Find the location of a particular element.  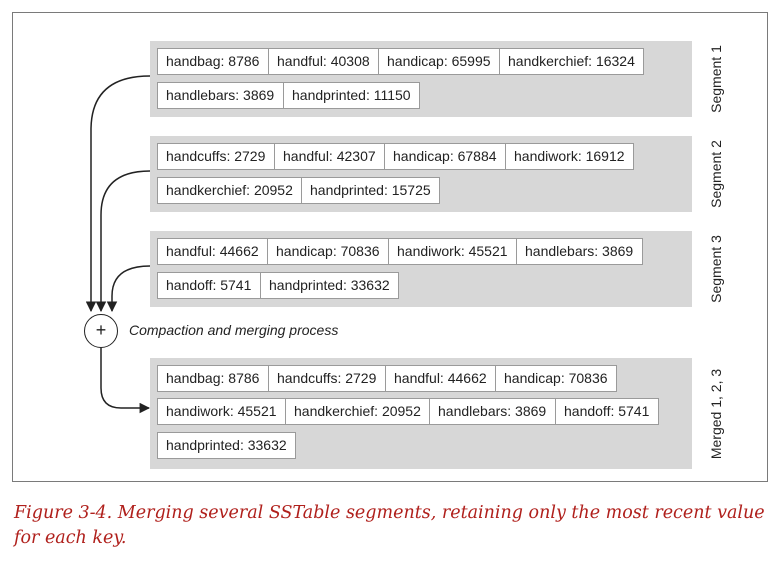

key-value-cell: handkerchief: 16324 is located at coordinates (571, 61).